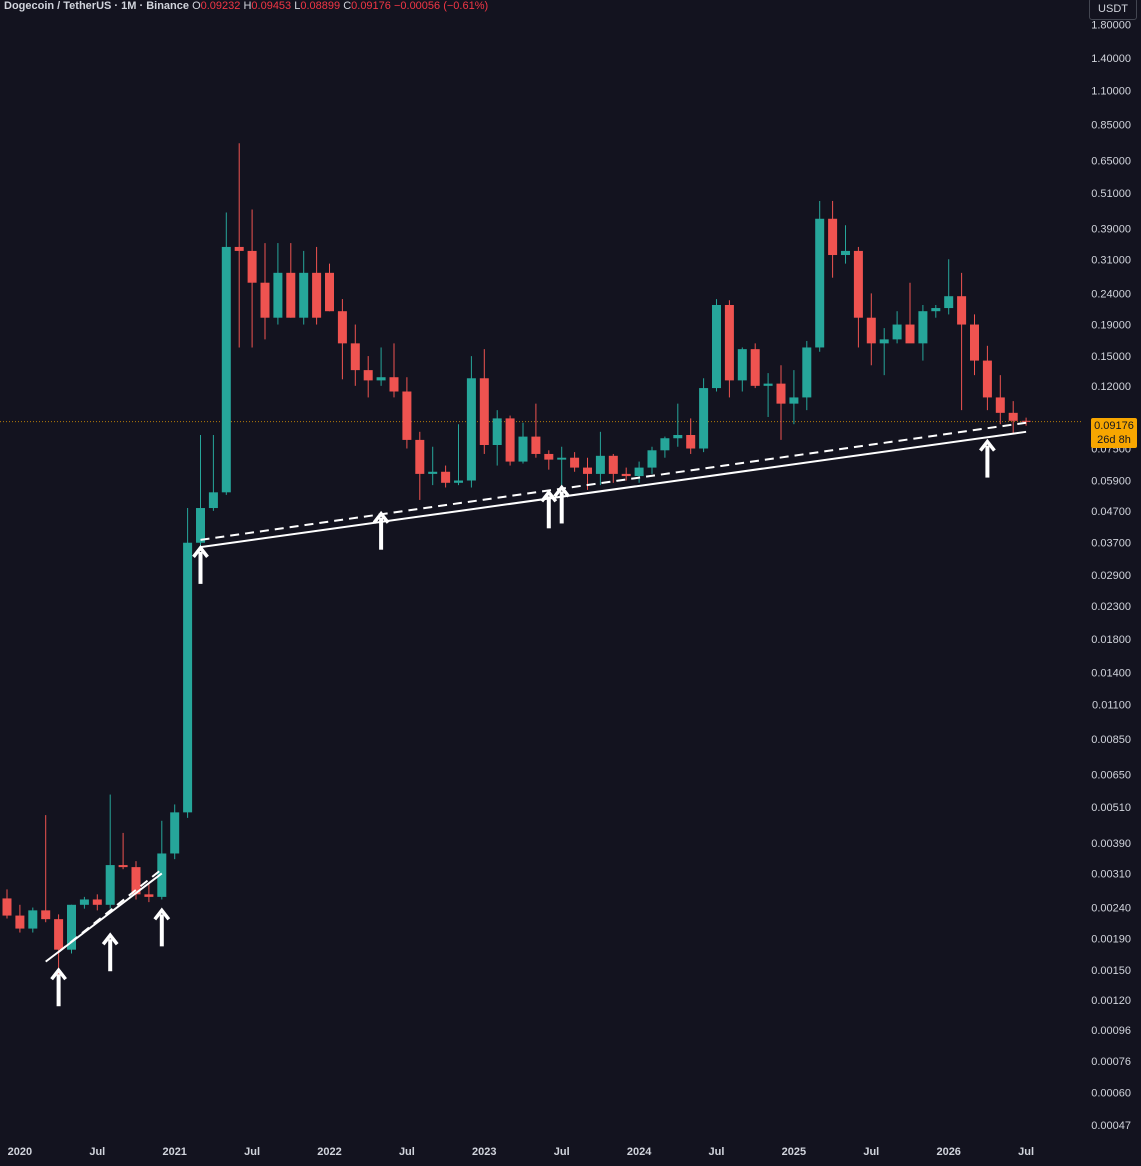 The height and width of the screenshot is (1166, 1141). Describe the element at coordinates (1111, 640) in the screenshot. I see `y-tick-label: 0.01800` at that location.